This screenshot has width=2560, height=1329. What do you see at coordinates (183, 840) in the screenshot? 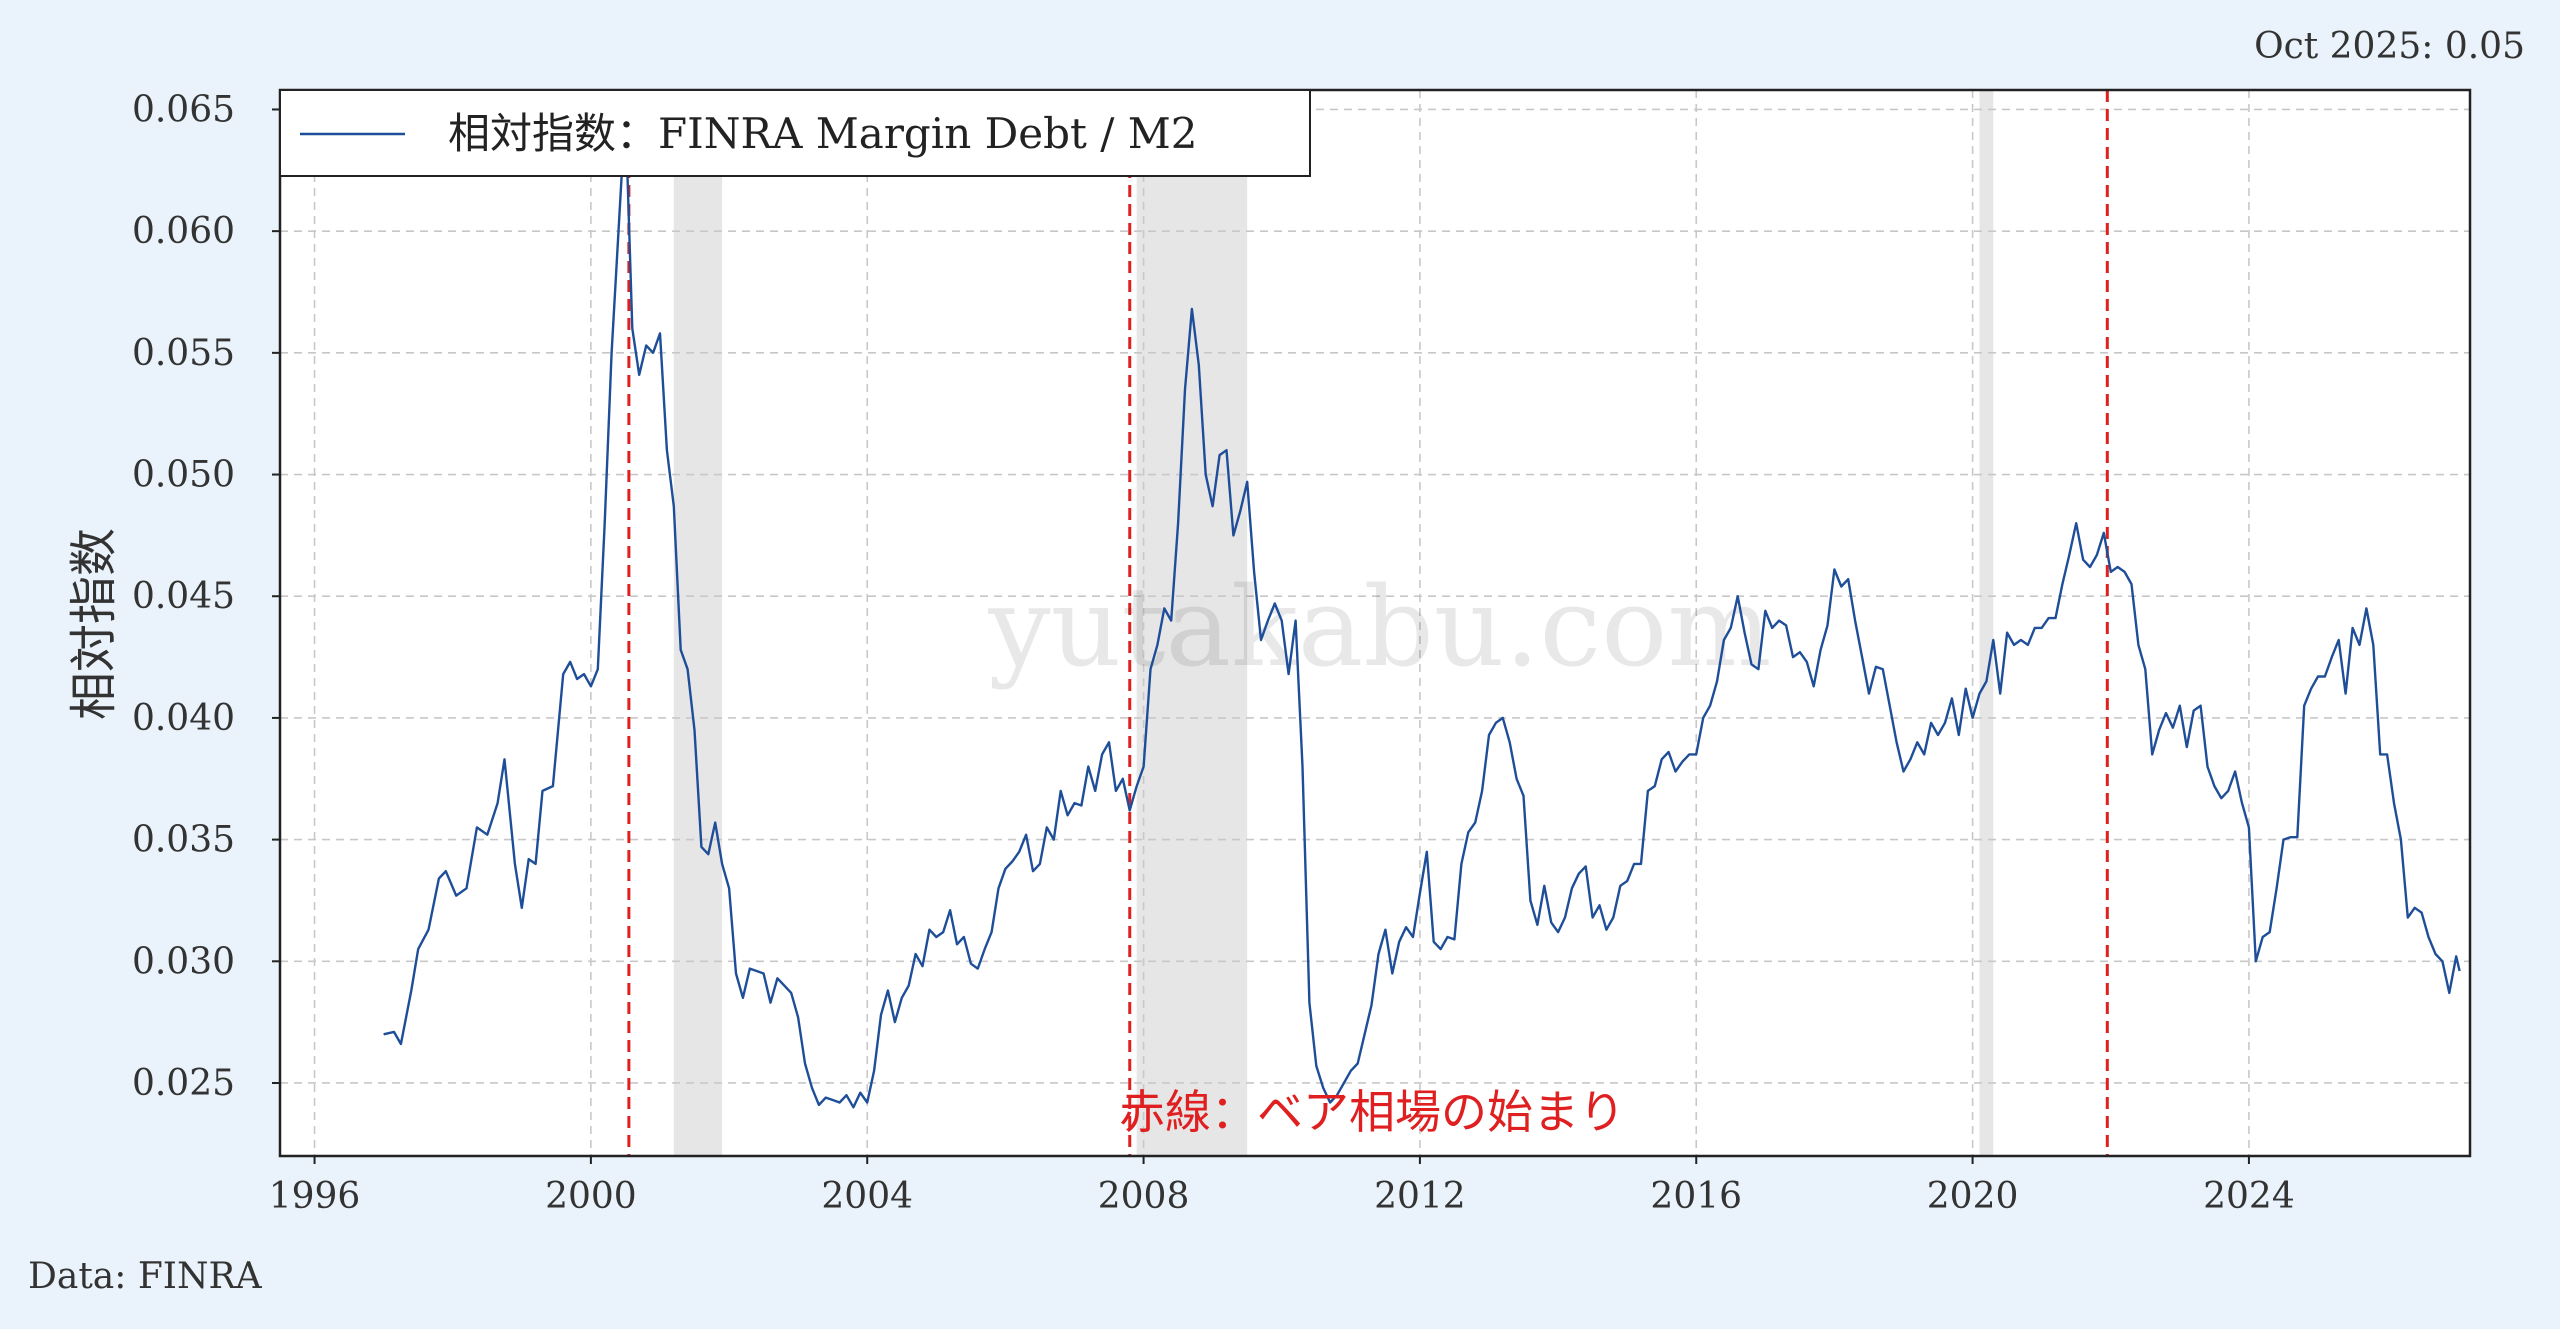
I see `y-tick-label: 0.035` at bounding box center [183, 840].